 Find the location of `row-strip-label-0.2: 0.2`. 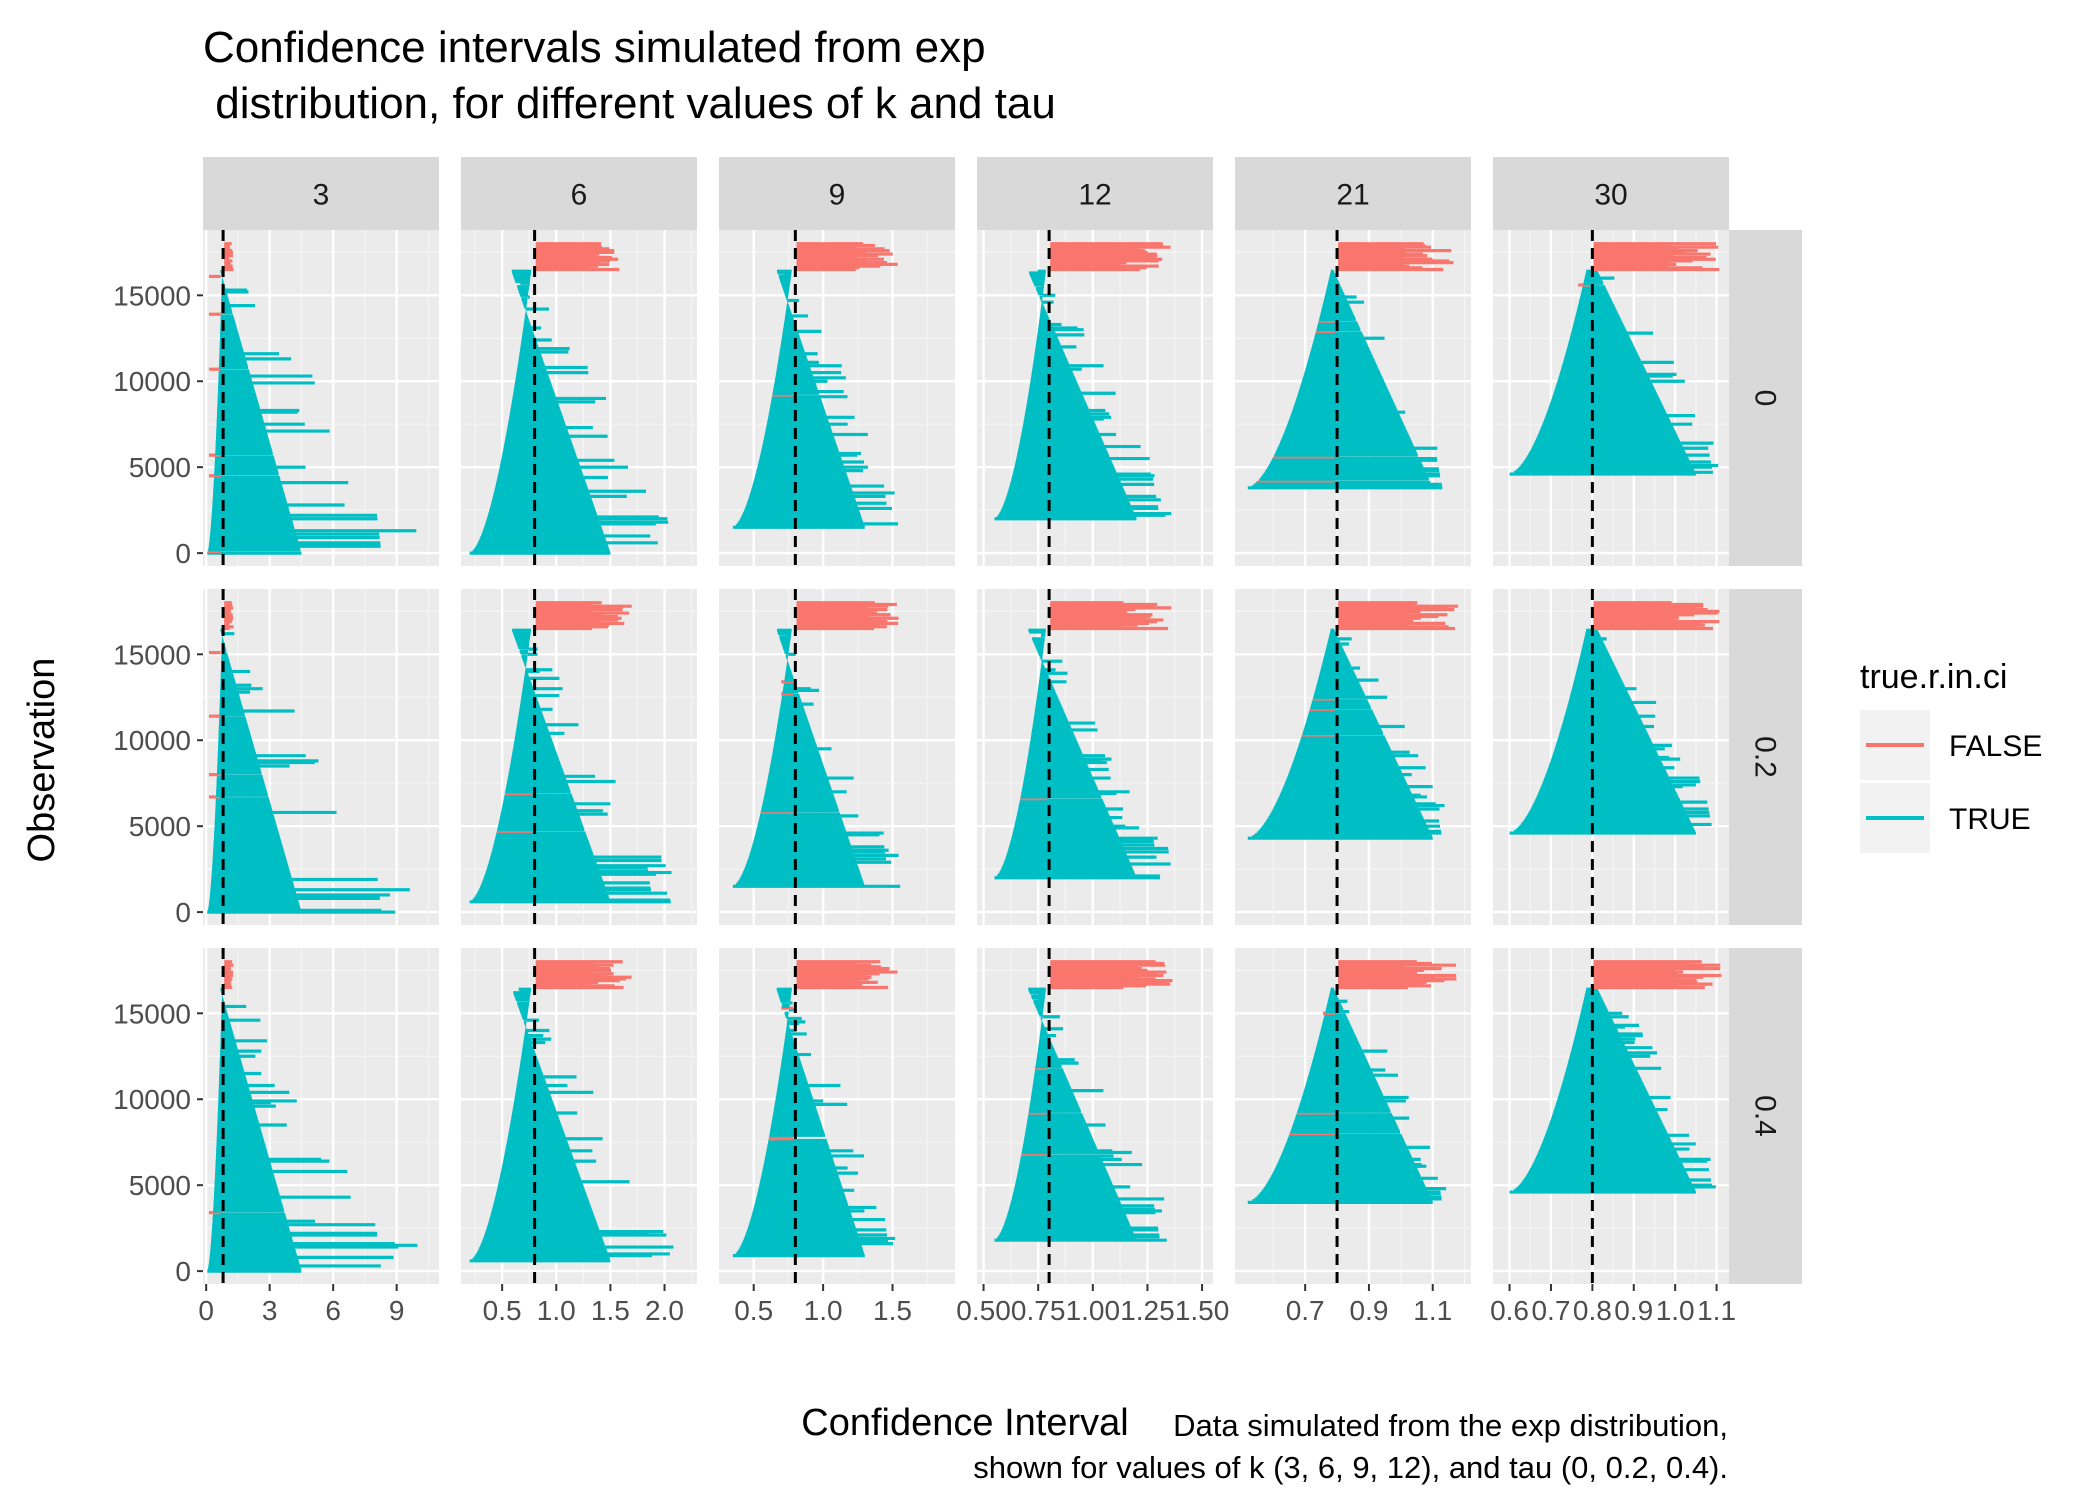

row-strip-label-0.2: 0.2 is located at coordinates (1765, 757).